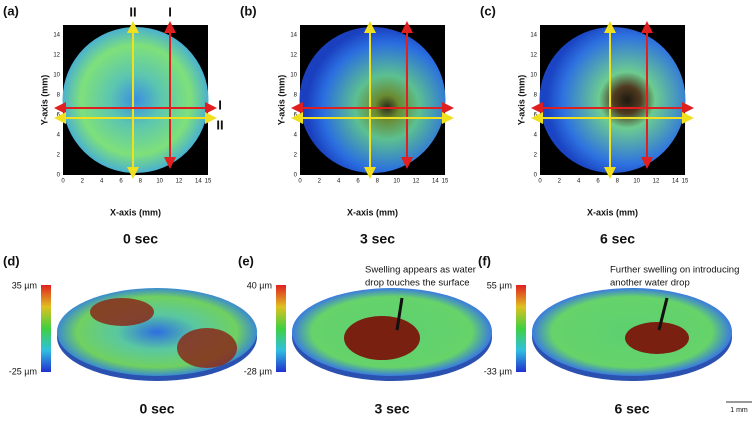  Describe the element at coordinates (23, 371) in the screenshot. I see `scale-min: -25 µm` at that location.